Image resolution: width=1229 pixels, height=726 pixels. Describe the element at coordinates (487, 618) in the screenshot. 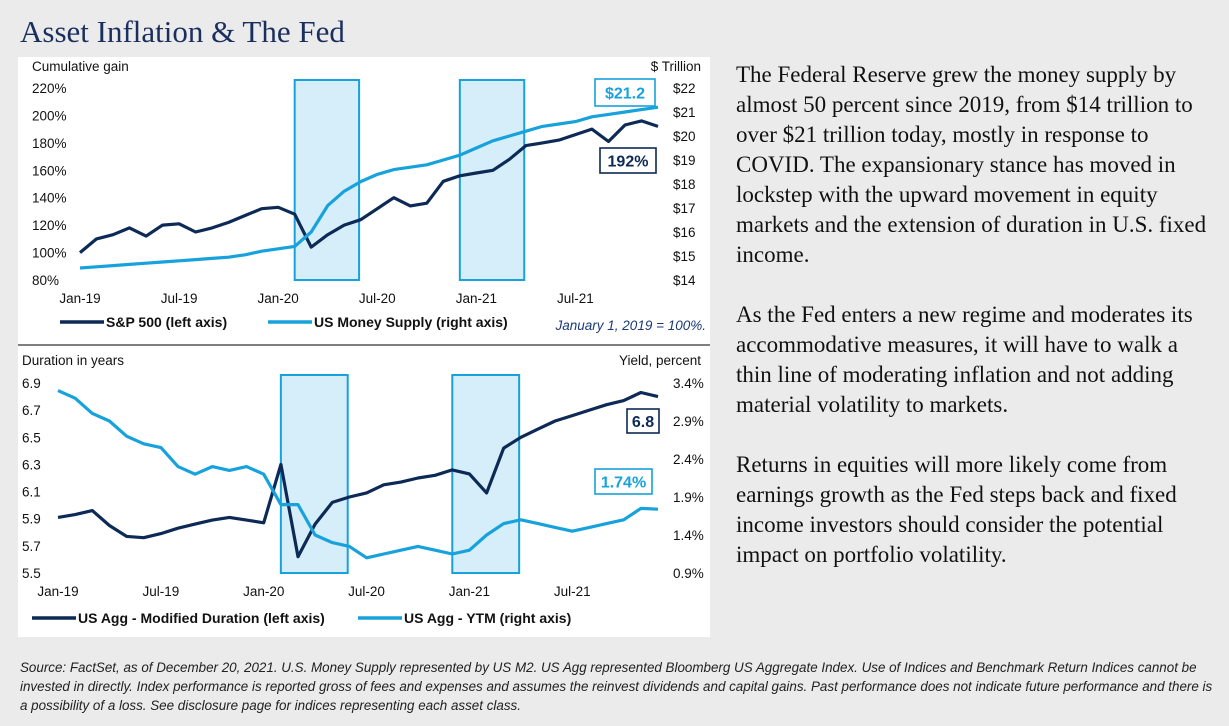

I see `legend-label: US Agg - YTM (right axis)` at that location.